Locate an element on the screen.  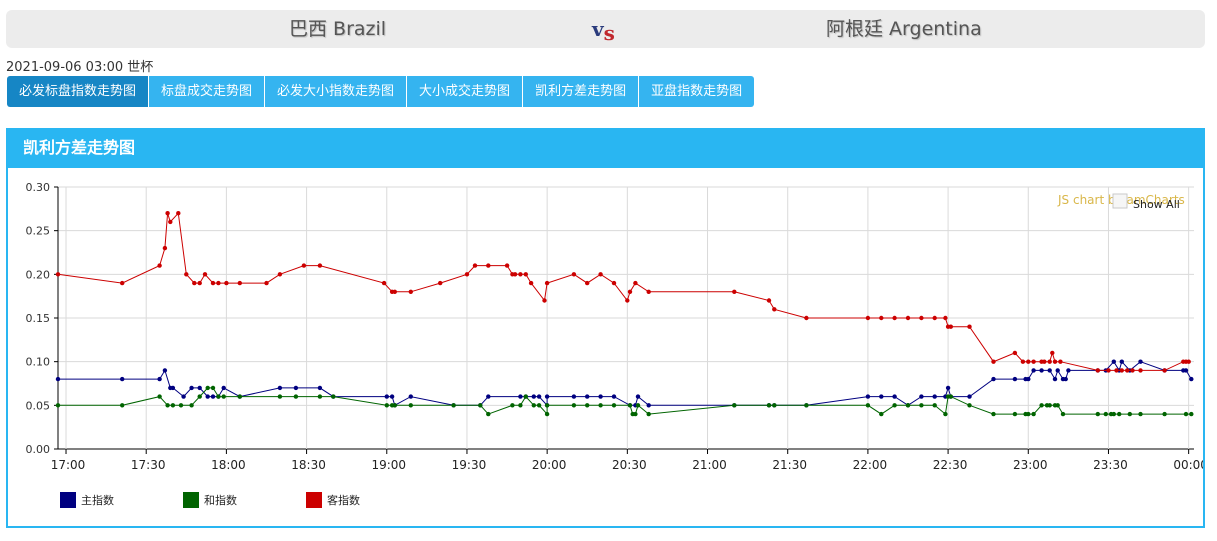
tab-kelly-variance: 凯利方差走势图 is located at coordinates (581, 91).